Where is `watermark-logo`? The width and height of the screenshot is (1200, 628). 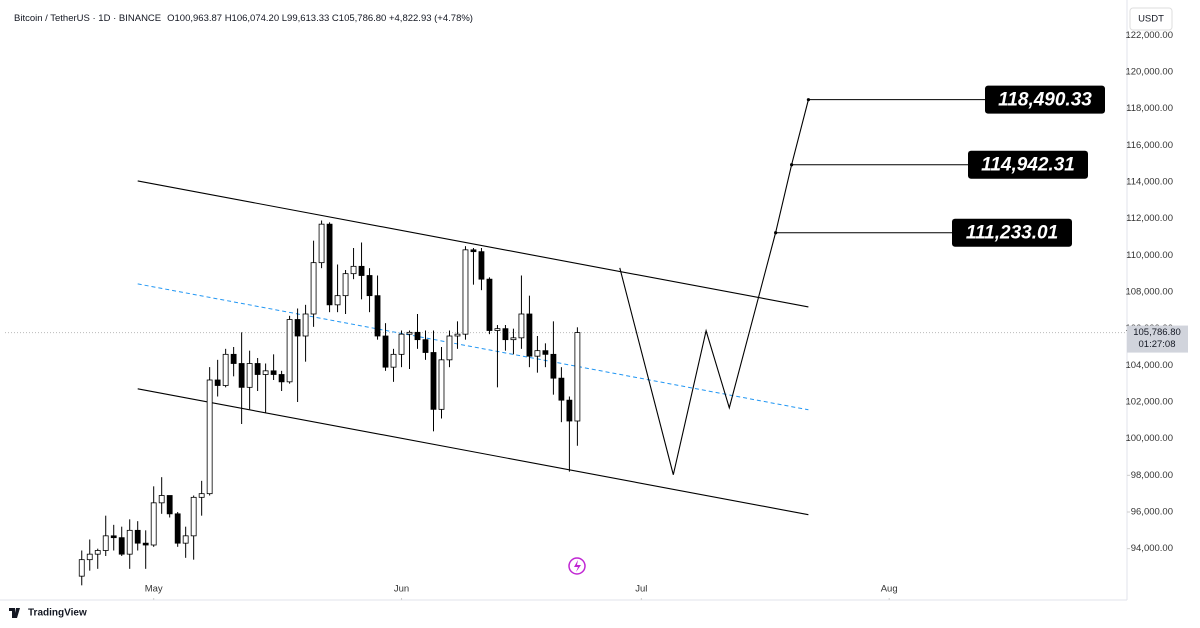
watermark-logo is located at coordinates (14, 613).